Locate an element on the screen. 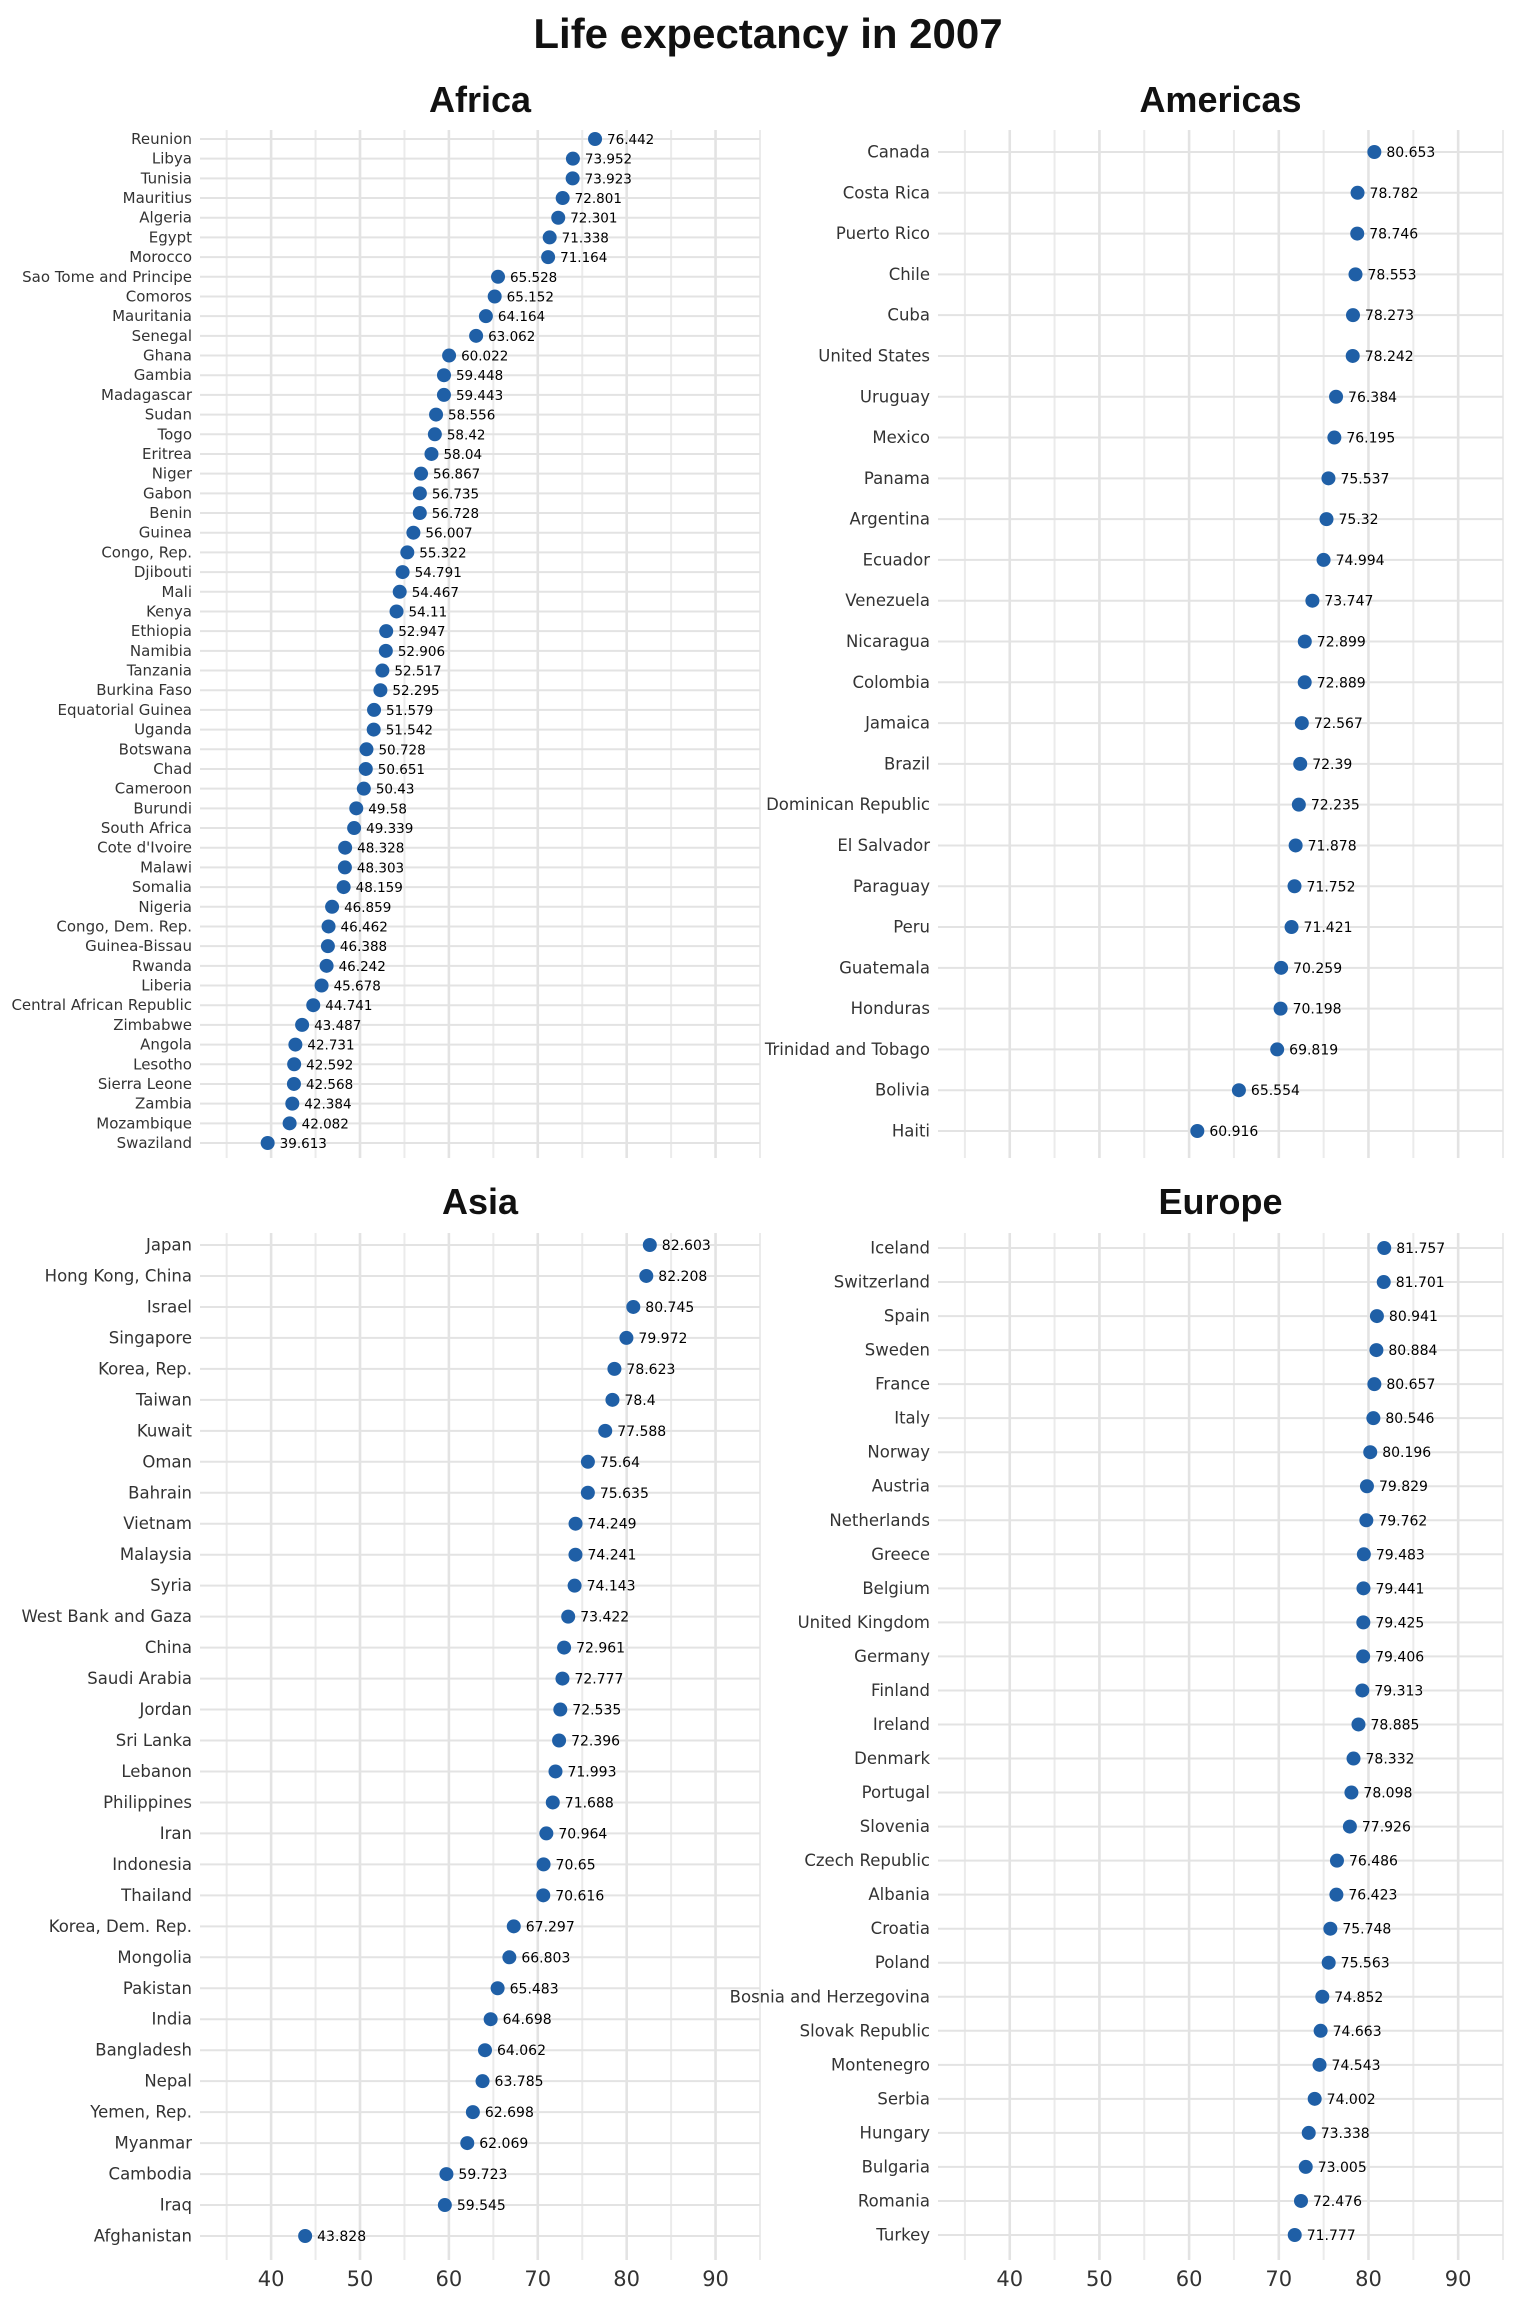 This screenshot has height=2304, width=1536. value-label: 64.164 is located at coordinates (521, 317).